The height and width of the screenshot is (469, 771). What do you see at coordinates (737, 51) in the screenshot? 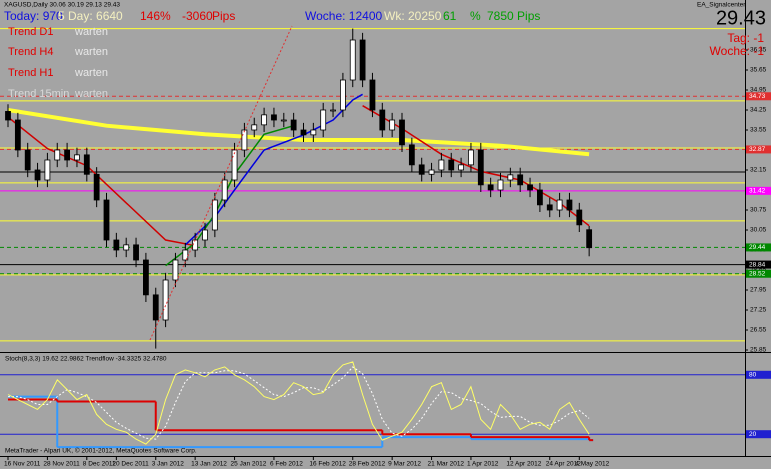
I see `week-signal: Woche: -1` at bounding box center [737, 51].